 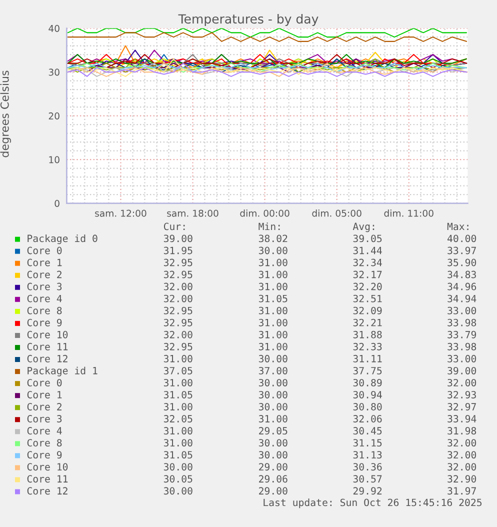 I want to click on text: 39.05, so click(x=367, y=238).